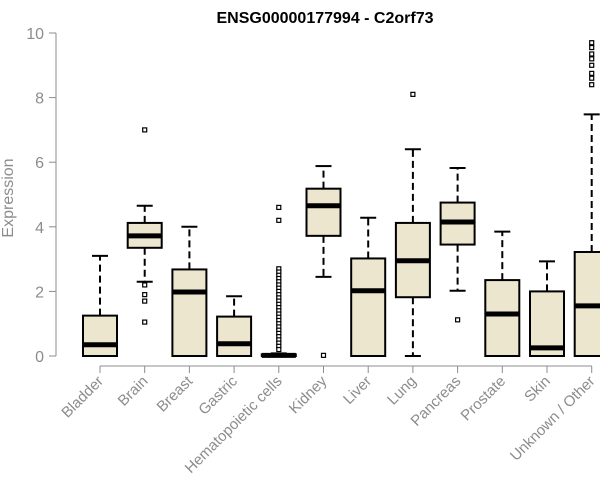 The height and width of the screenshot is (500, 600). I want to click on x-tick-label: Breast, so click(175, 393).